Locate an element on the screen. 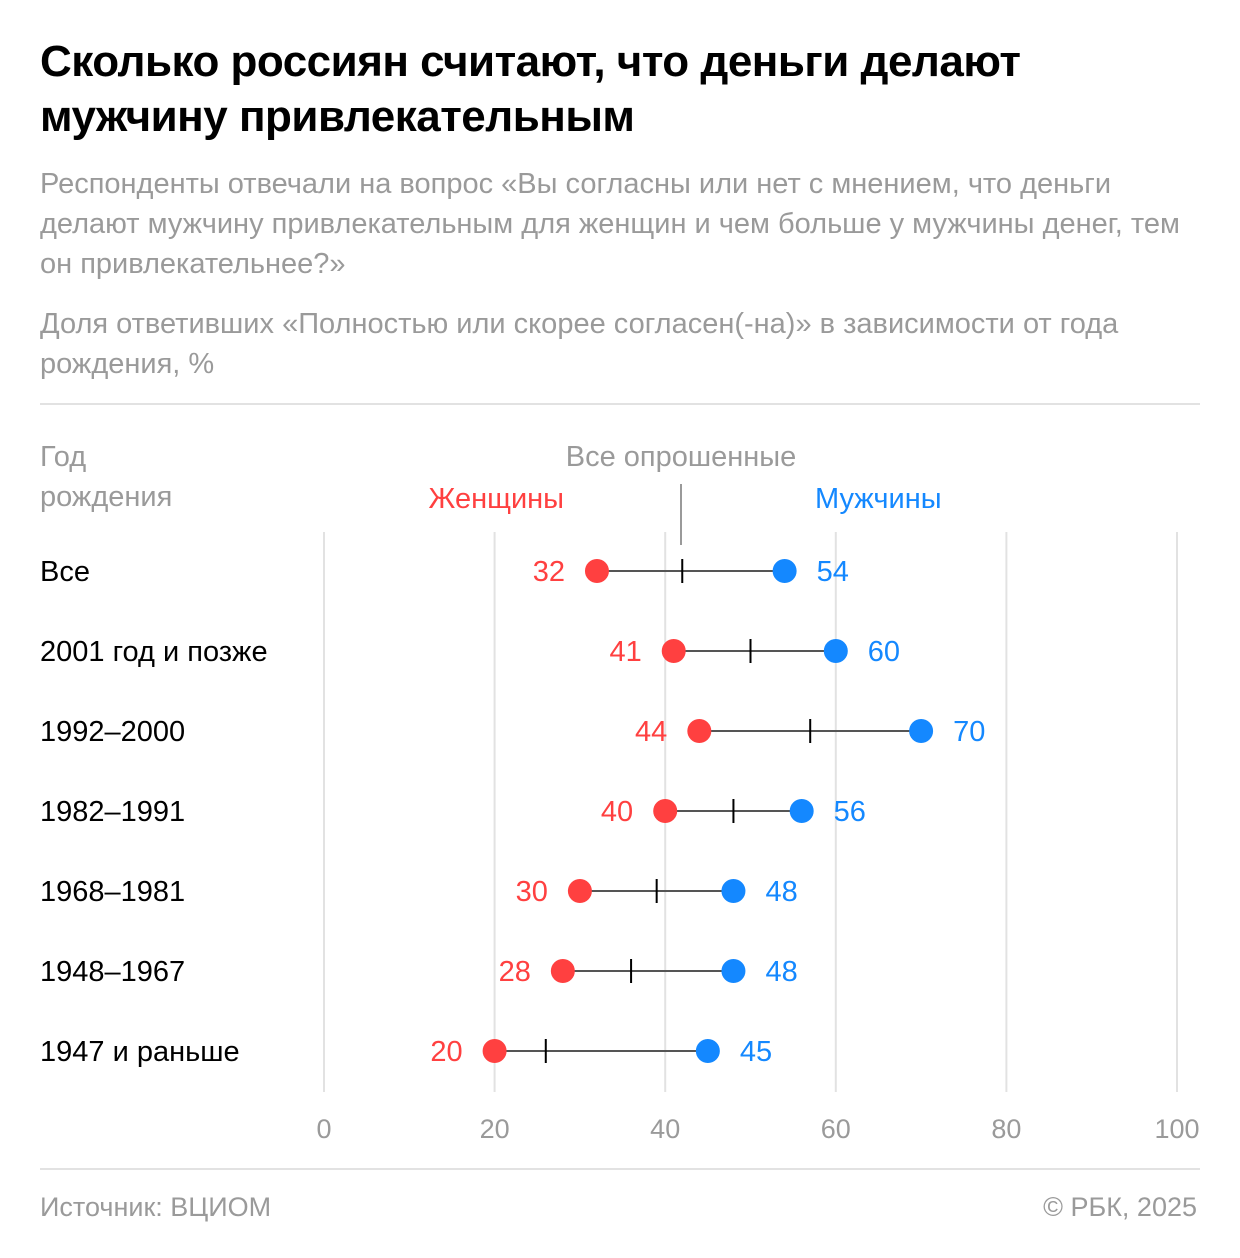 The height and width of the screenshot is (1258, 1240). men-value-label: 60 is located at coordinates (884, 652).